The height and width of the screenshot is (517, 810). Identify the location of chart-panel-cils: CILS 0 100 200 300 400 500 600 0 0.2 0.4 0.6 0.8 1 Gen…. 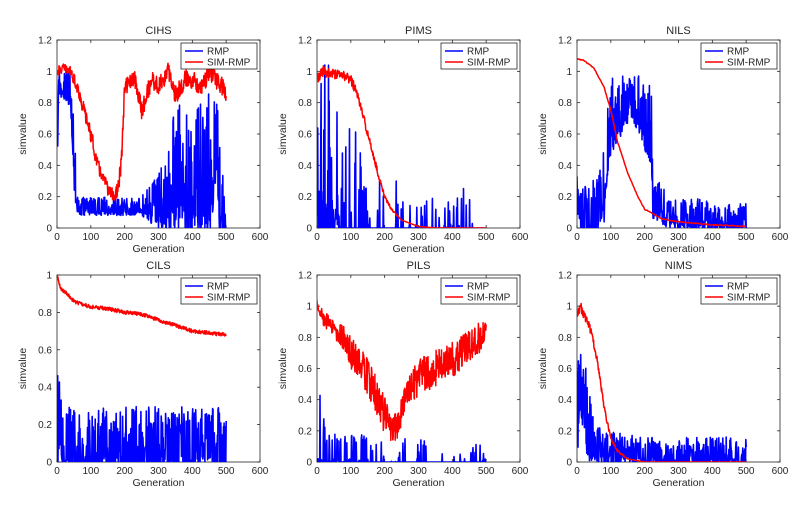
(143, 374).